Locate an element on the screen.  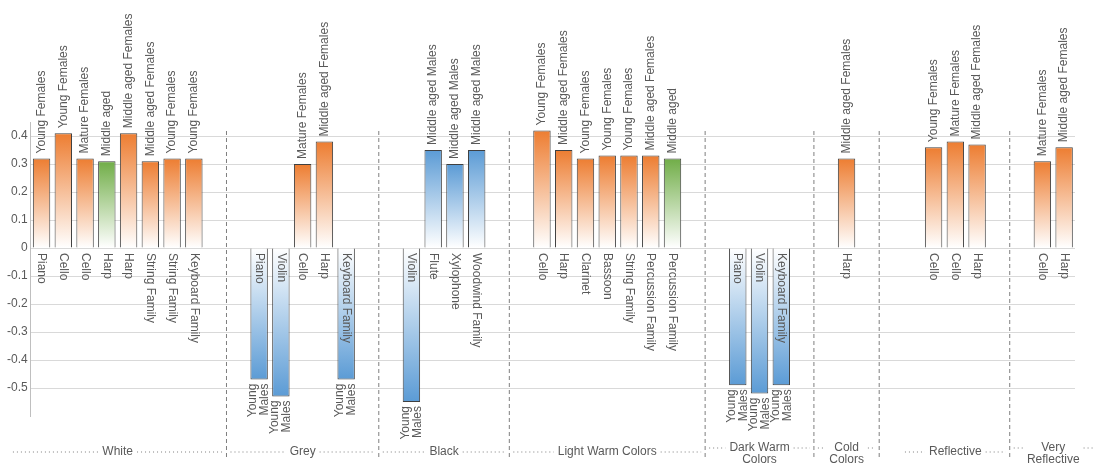
text: Very Reflective is located at coordinates (1053, 453).